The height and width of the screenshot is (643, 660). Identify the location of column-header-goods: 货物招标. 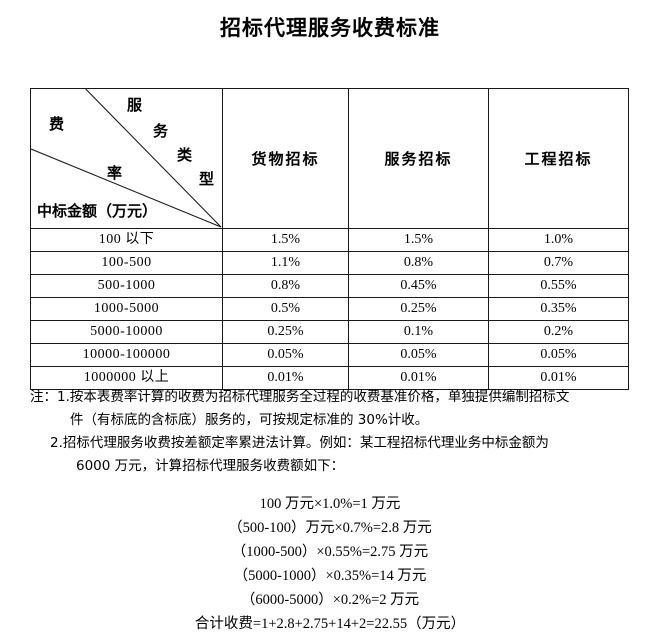
(285, 158).